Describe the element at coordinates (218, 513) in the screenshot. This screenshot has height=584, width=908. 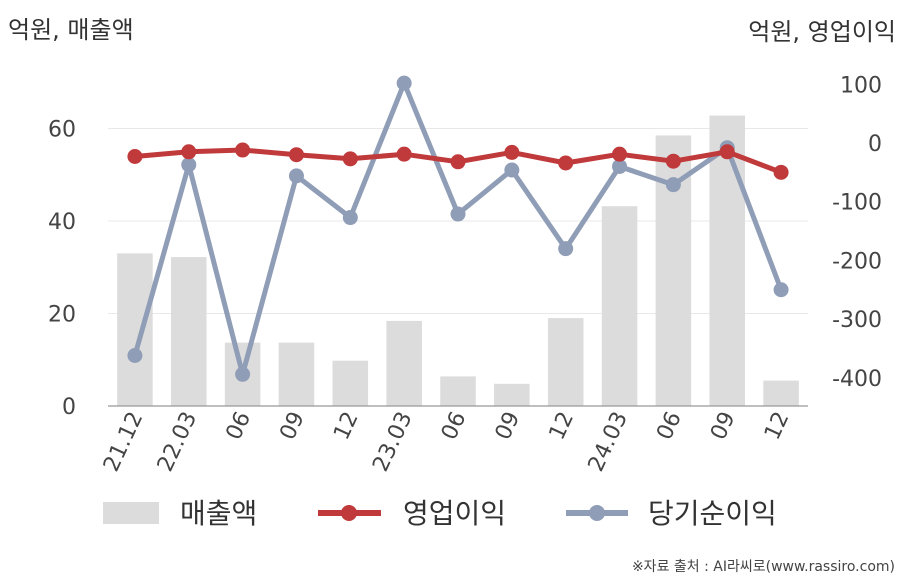
I see `legend-label-sales: 매출액` at that location.